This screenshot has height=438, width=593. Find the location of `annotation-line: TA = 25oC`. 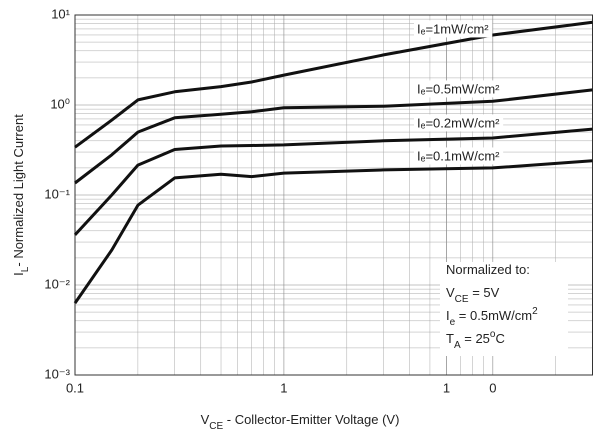

annotation-line: TA = 25oC is located at coordinates (475, 340).